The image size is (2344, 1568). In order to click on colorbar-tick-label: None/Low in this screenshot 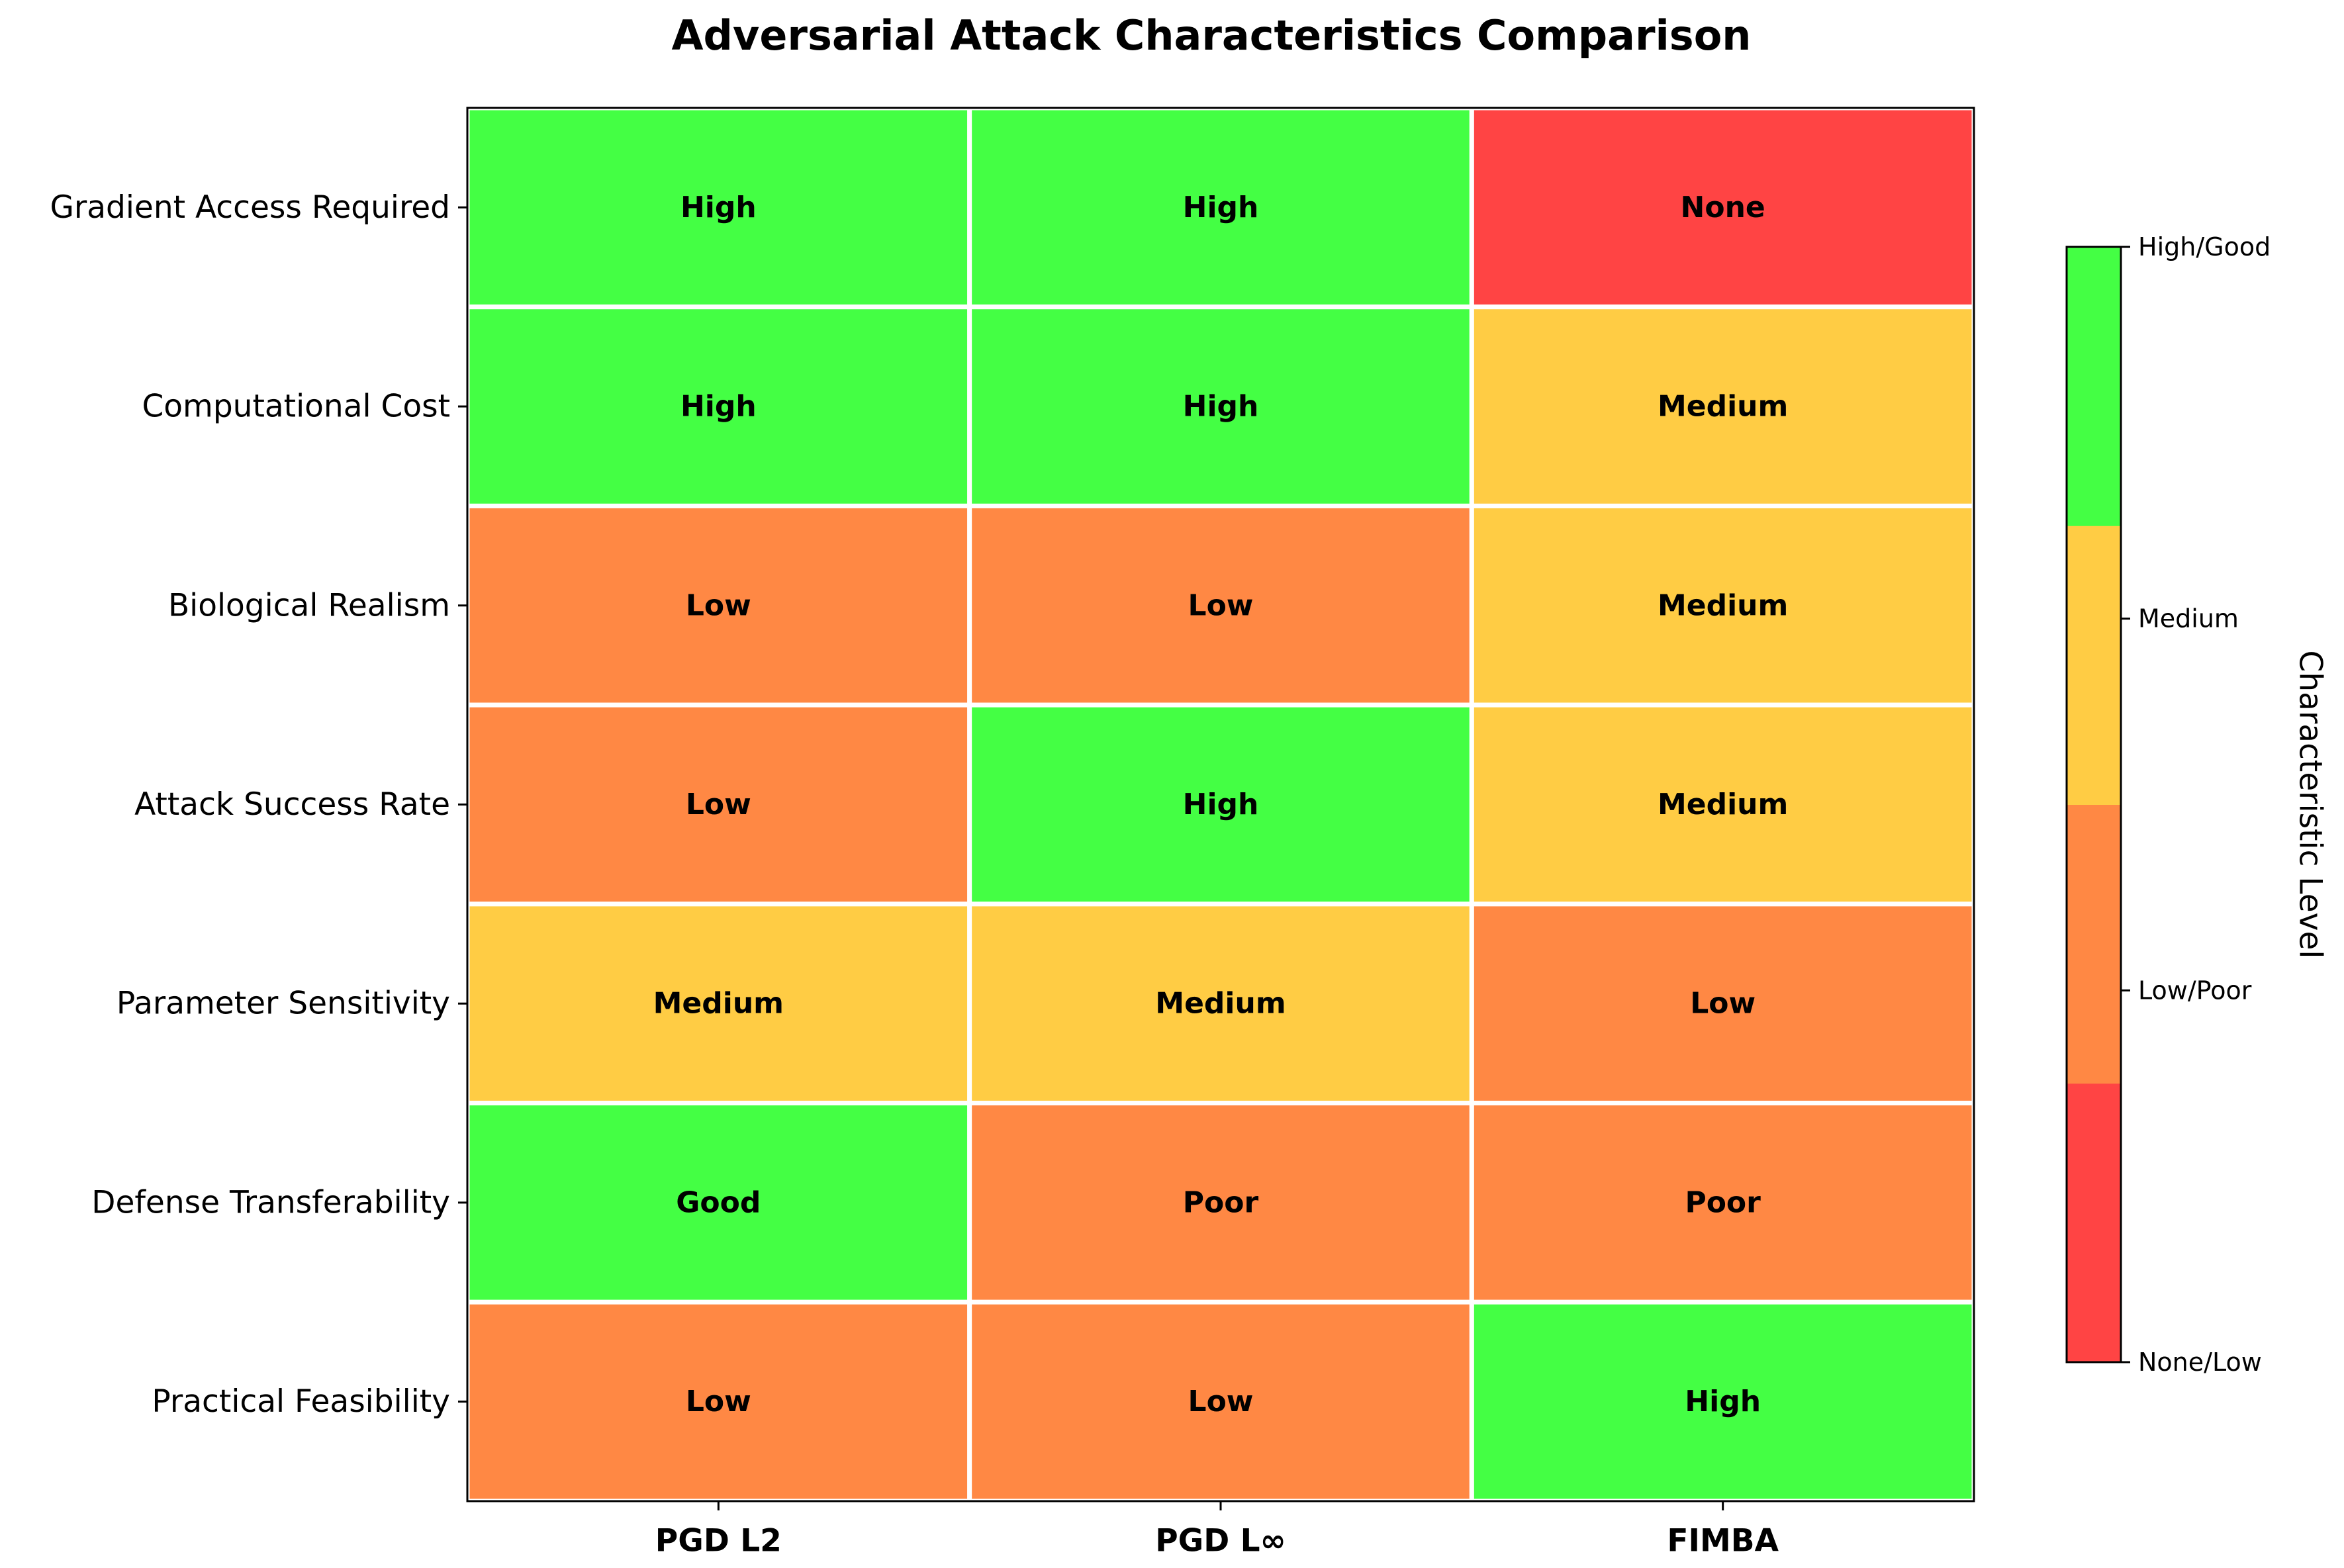, I will do `click(2200, 1362)`.